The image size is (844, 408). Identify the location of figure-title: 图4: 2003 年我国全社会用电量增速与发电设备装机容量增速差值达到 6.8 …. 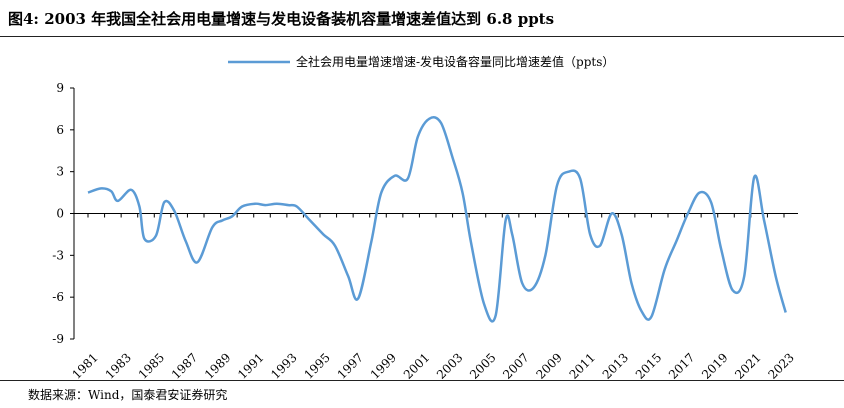
(281, 19).